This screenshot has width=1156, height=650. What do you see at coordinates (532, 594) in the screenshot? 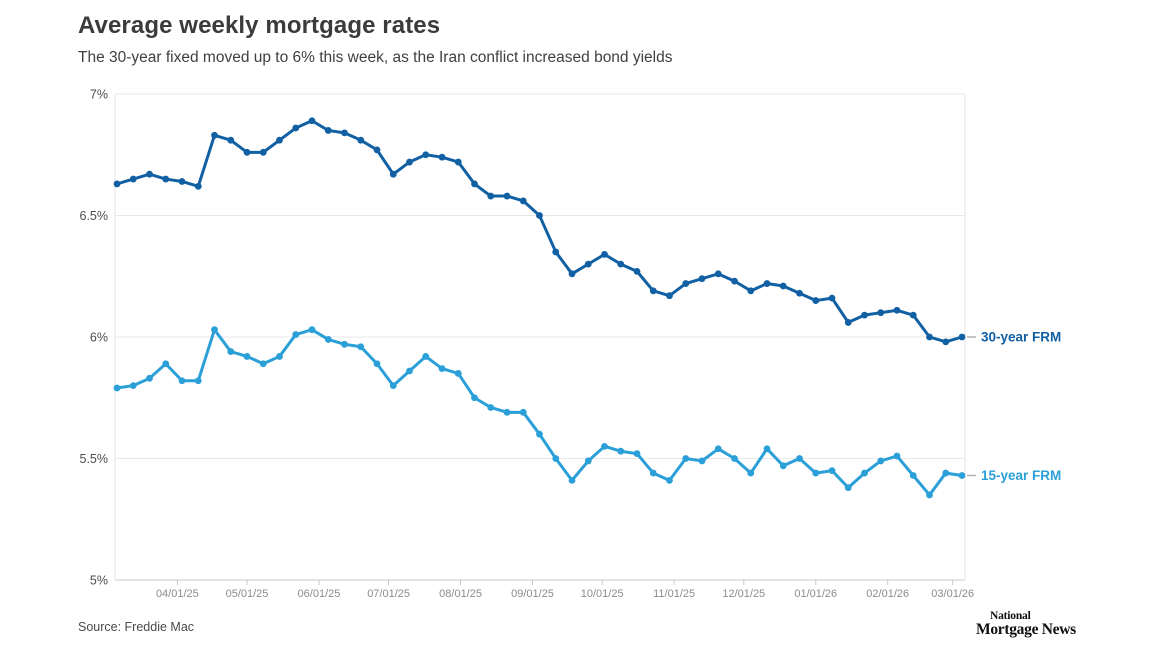
I see `x-axis-tick-label: 09/01/25` at bounding box center [532, 594].